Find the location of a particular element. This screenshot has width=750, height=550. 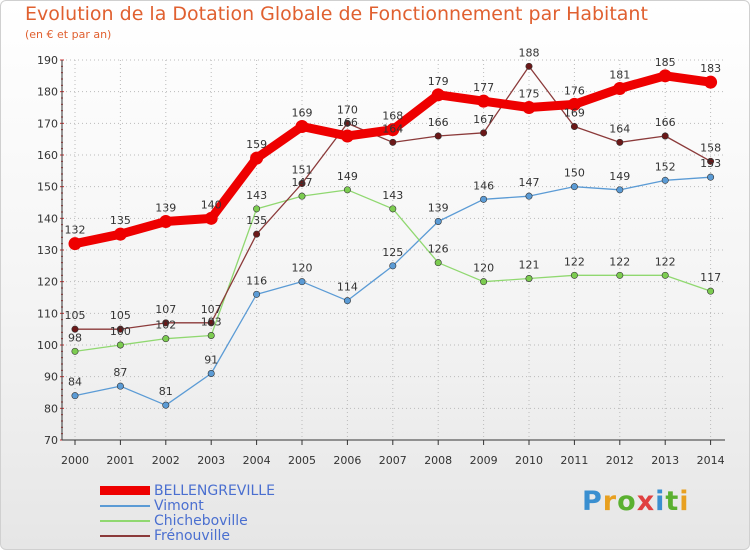

data-label: 114 is located at coordinates (347, 287).